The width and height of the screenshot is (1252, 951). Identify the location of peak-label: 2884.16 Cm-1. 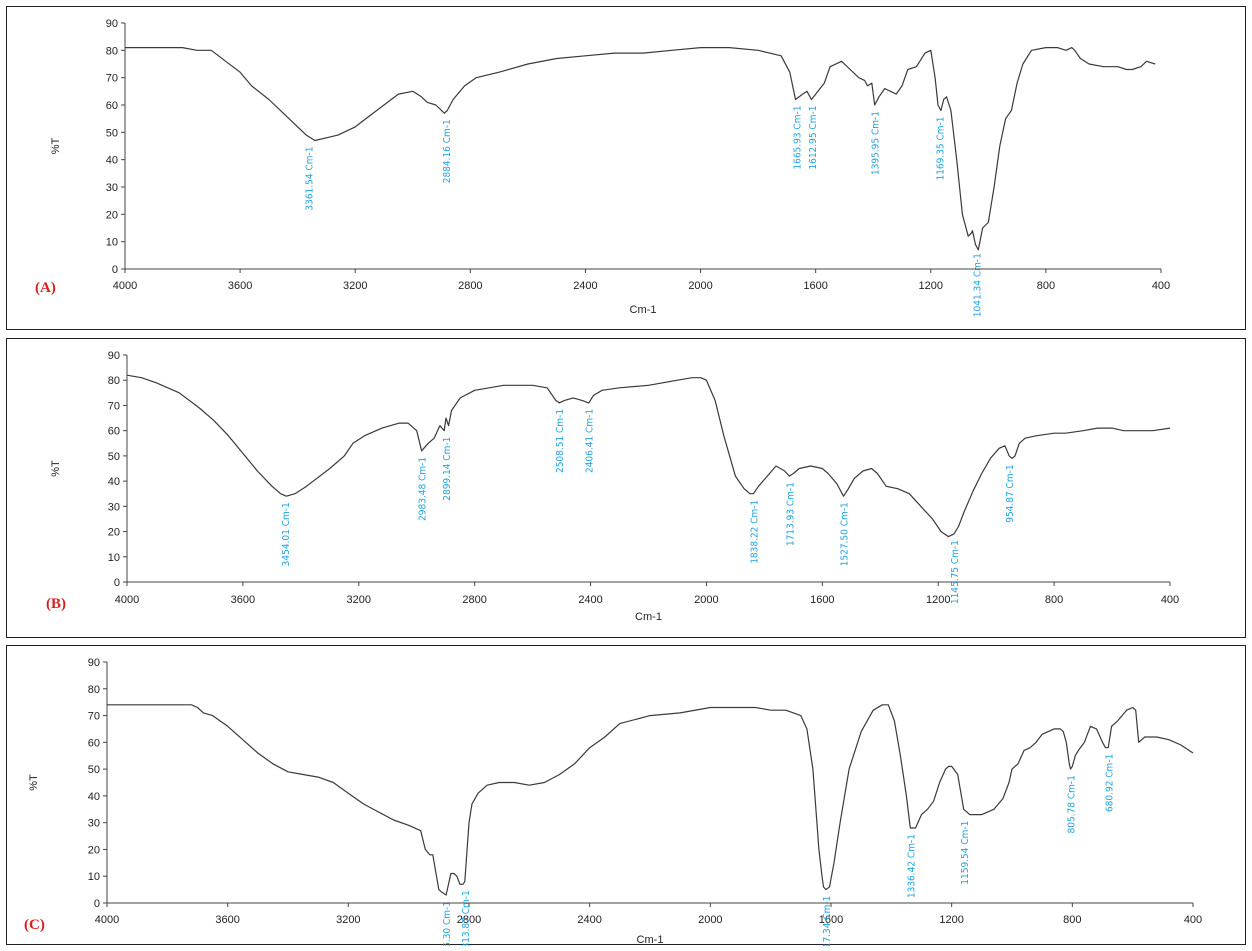
(447, 151).